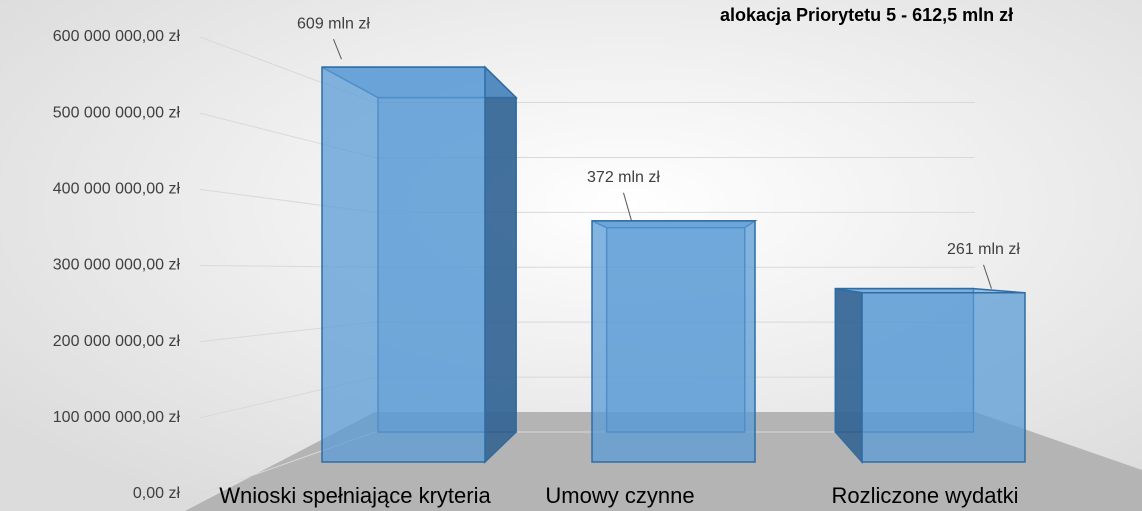 The height and width of the screenshot is (511, 1142). Describe the element at coordinates (117, 189) in the screenshot. I see `y-tick-label: 400 000 000,00 zł` at that location.